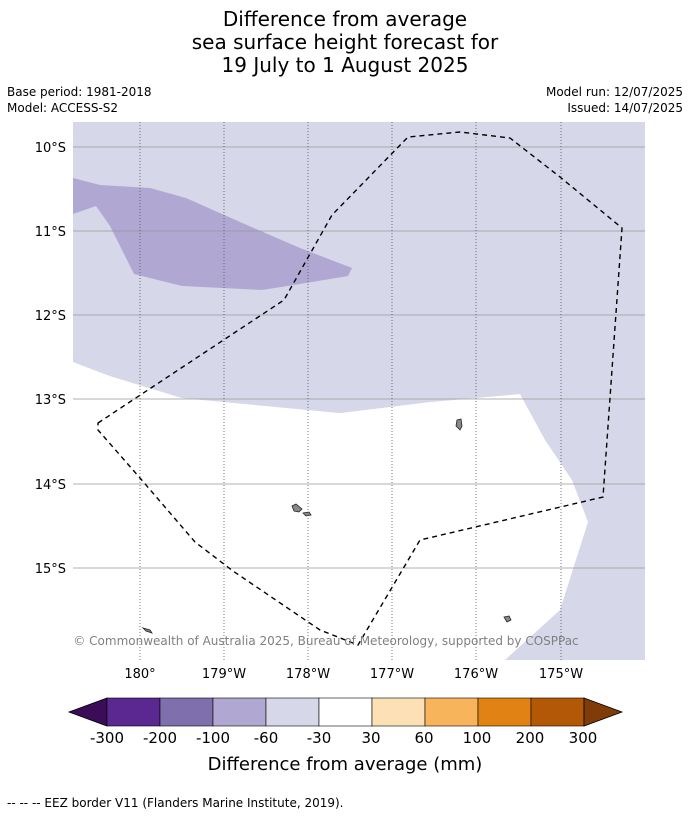 The image size is (690, 816). What do you see at coordinates (107, 738) in the screenshot?
I see `colorbar-tick: -300` at bounding box center [107, 738].